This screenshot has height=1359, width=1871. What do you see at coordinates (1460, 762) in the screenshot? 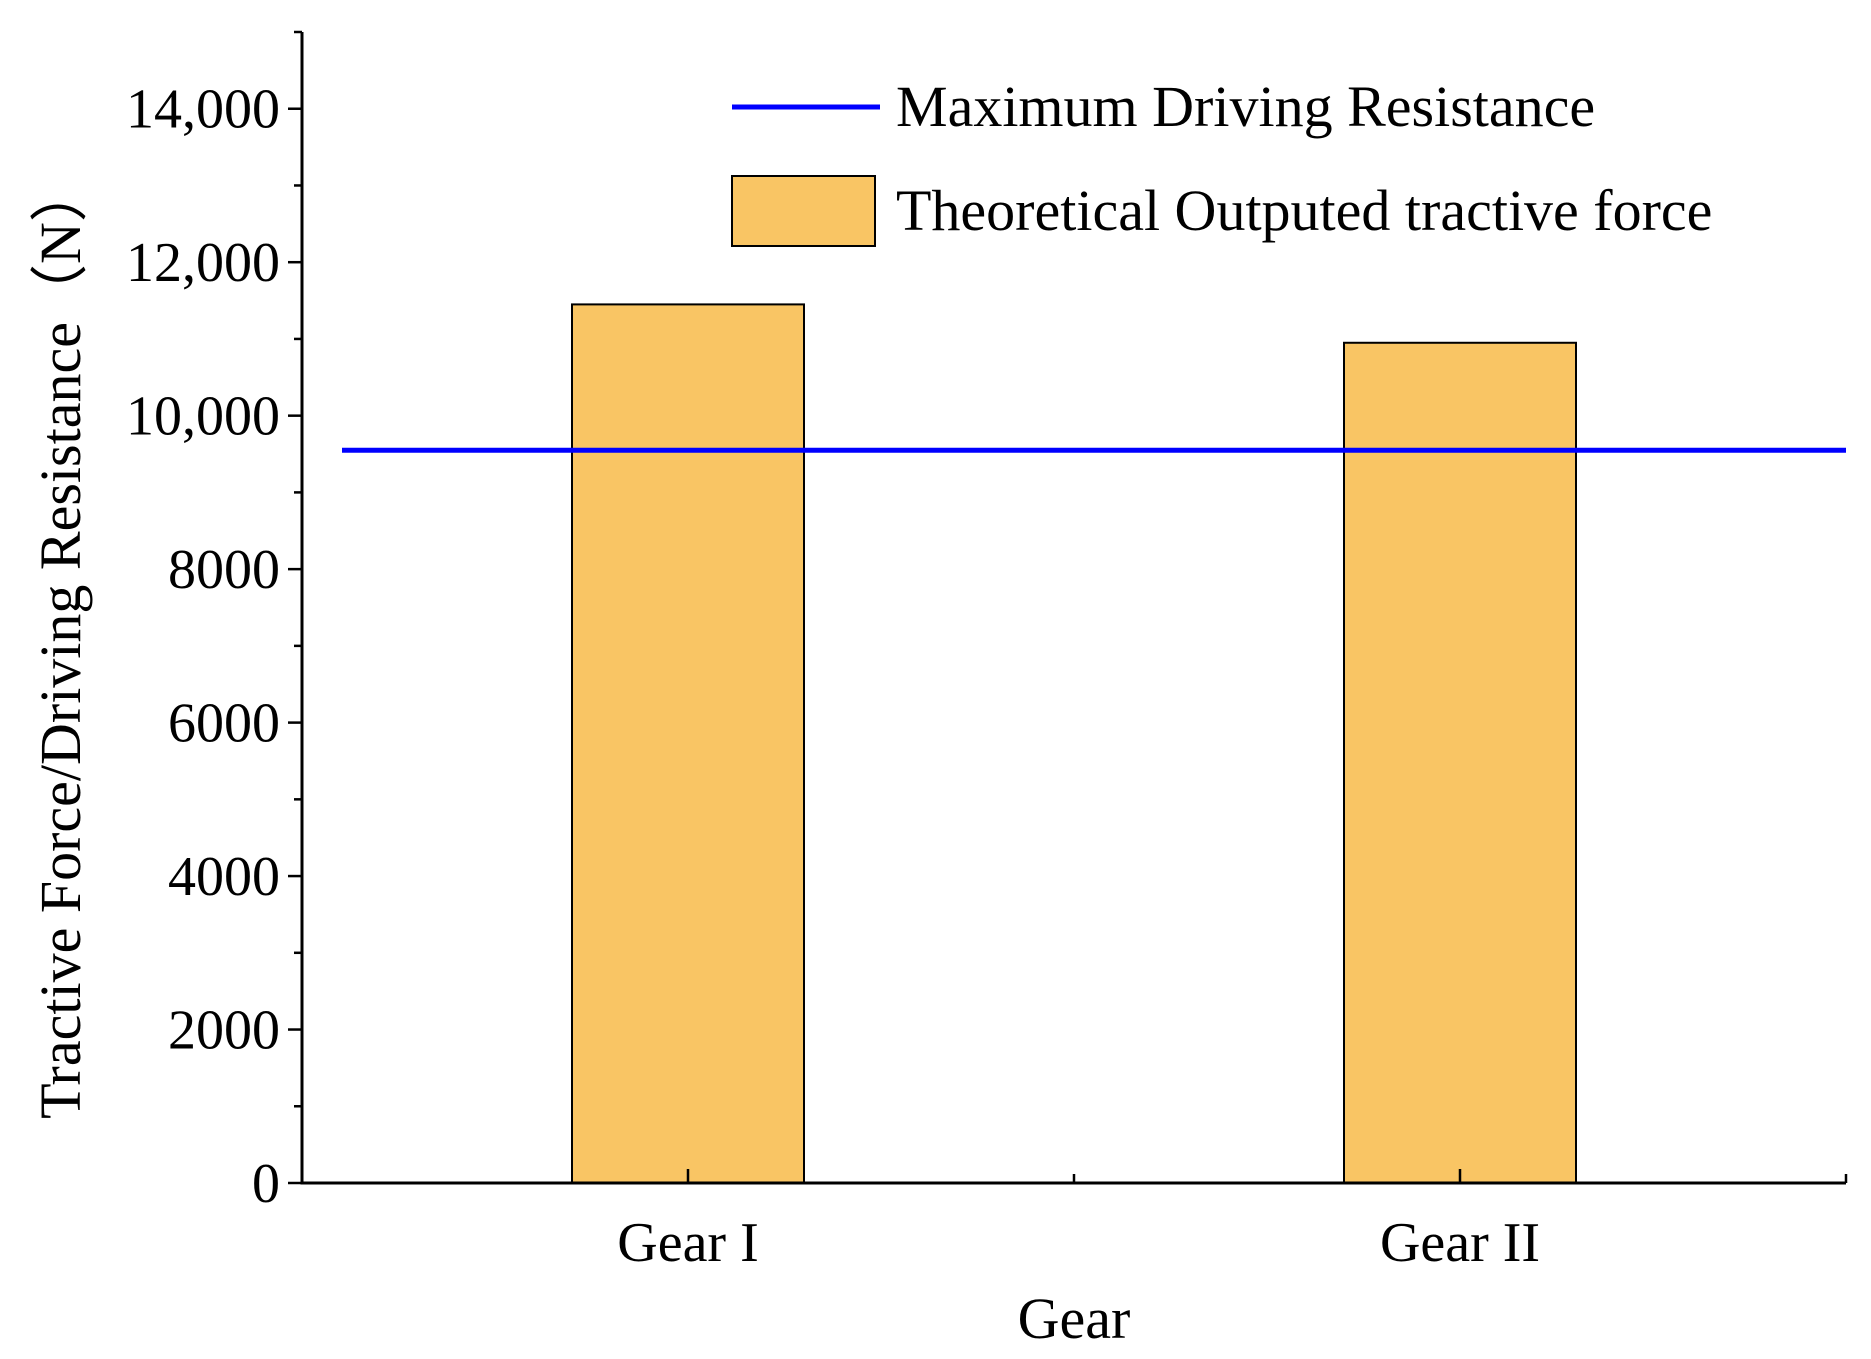
I see `bar-gear-ii` at bounding box center [1460, 762].